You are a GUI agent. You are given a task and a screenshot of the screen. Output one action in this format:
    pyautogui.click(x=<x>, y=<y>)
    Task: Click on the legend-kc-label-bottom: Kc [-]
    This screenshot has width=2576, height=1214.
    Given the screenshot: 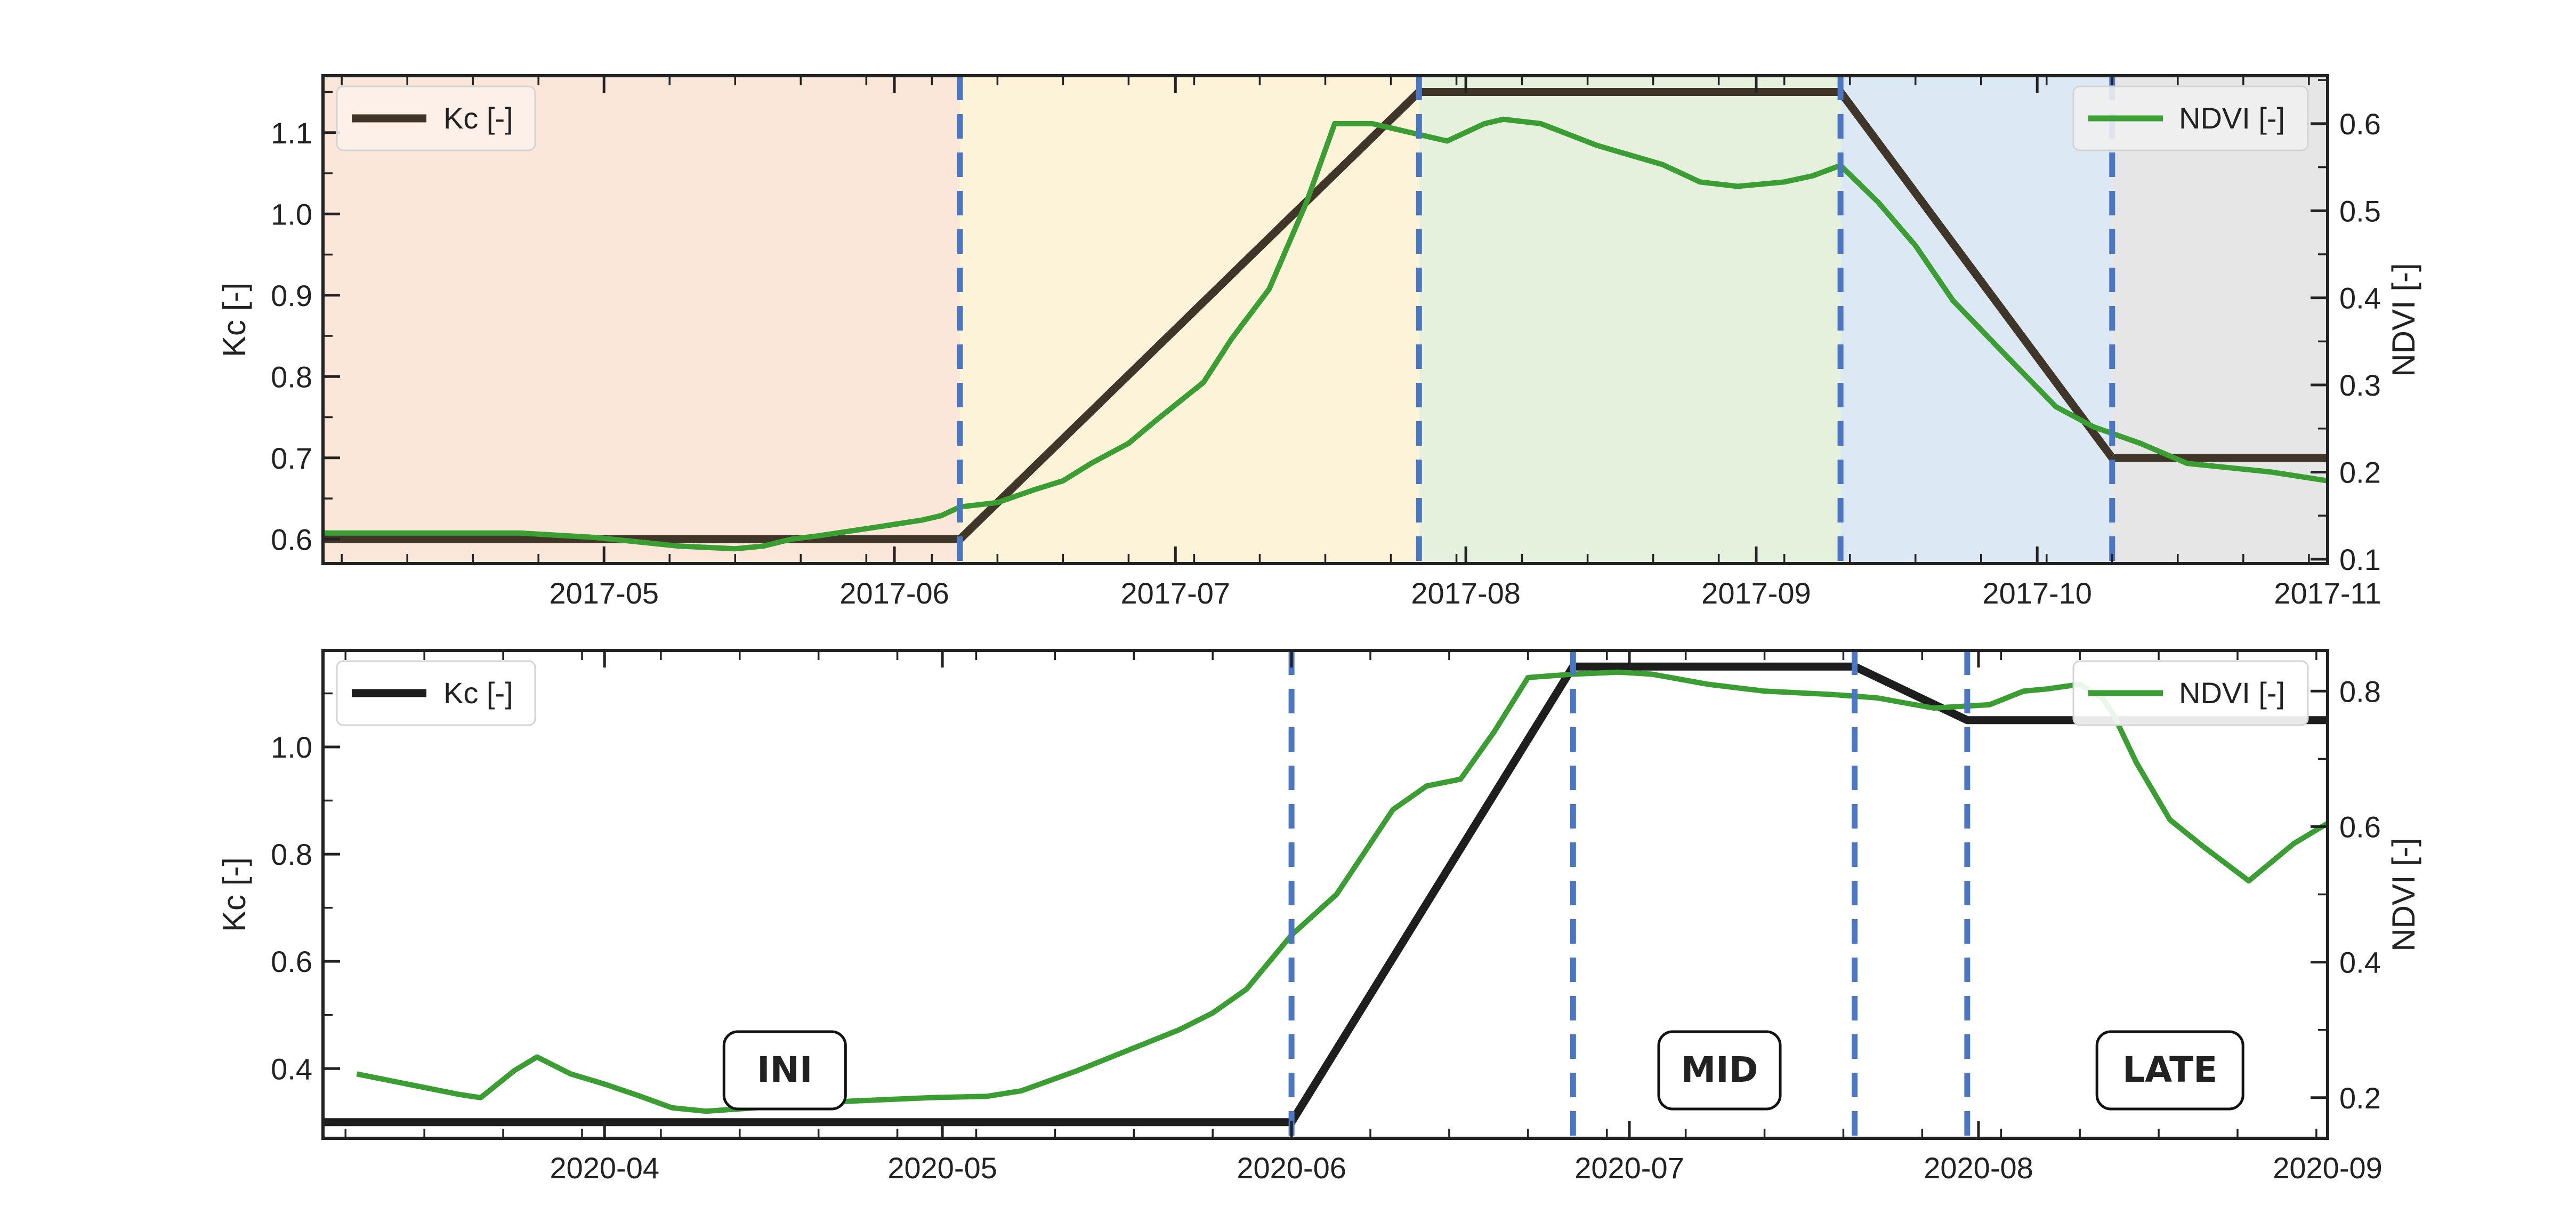 What is the action you would take?
    pyautogui.click(x=478, y=693)
    